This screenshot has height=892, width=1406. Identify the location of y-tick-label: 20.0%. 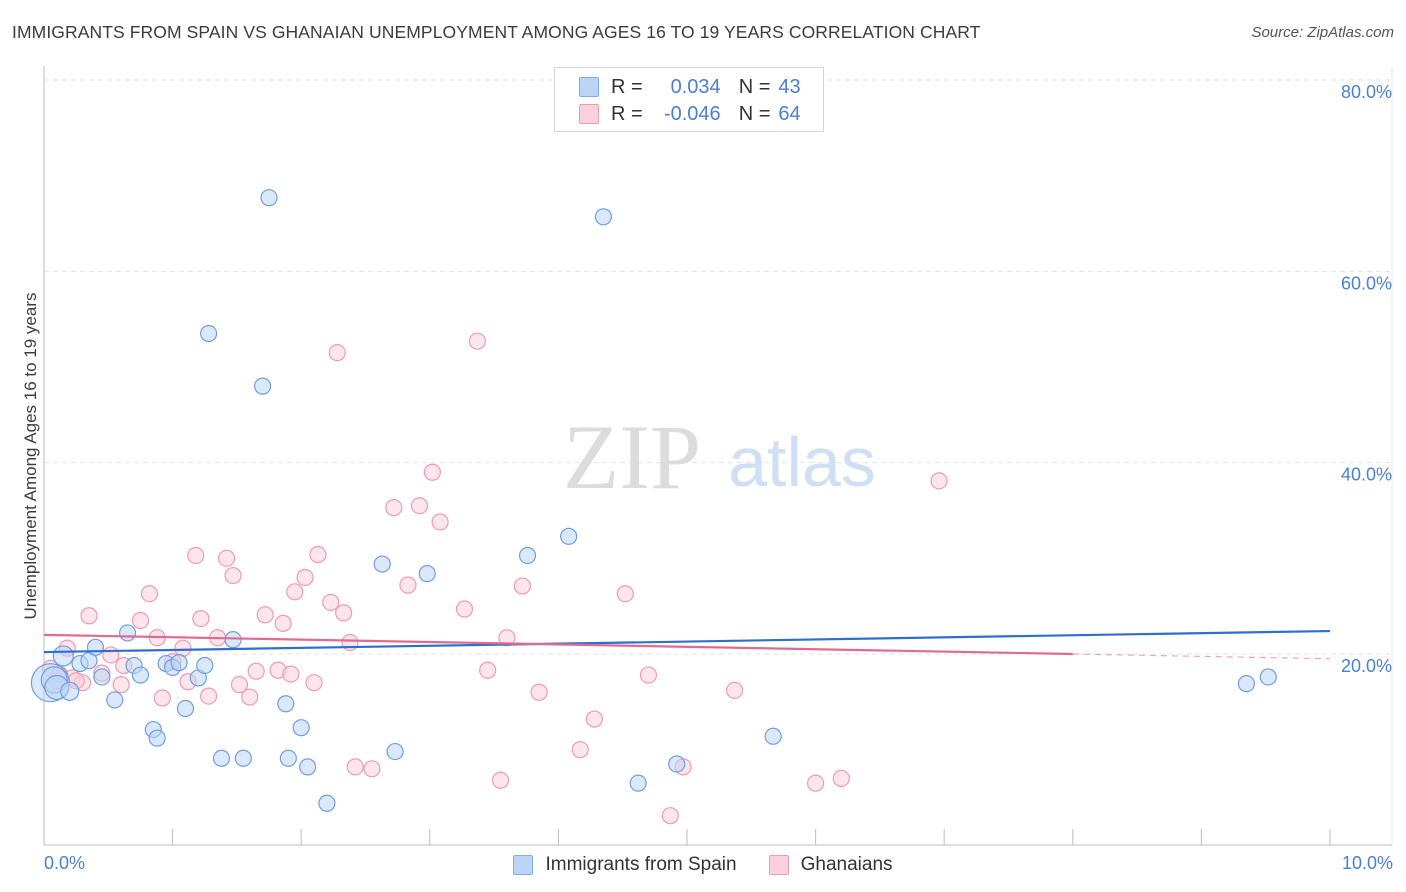
(1366, 666).